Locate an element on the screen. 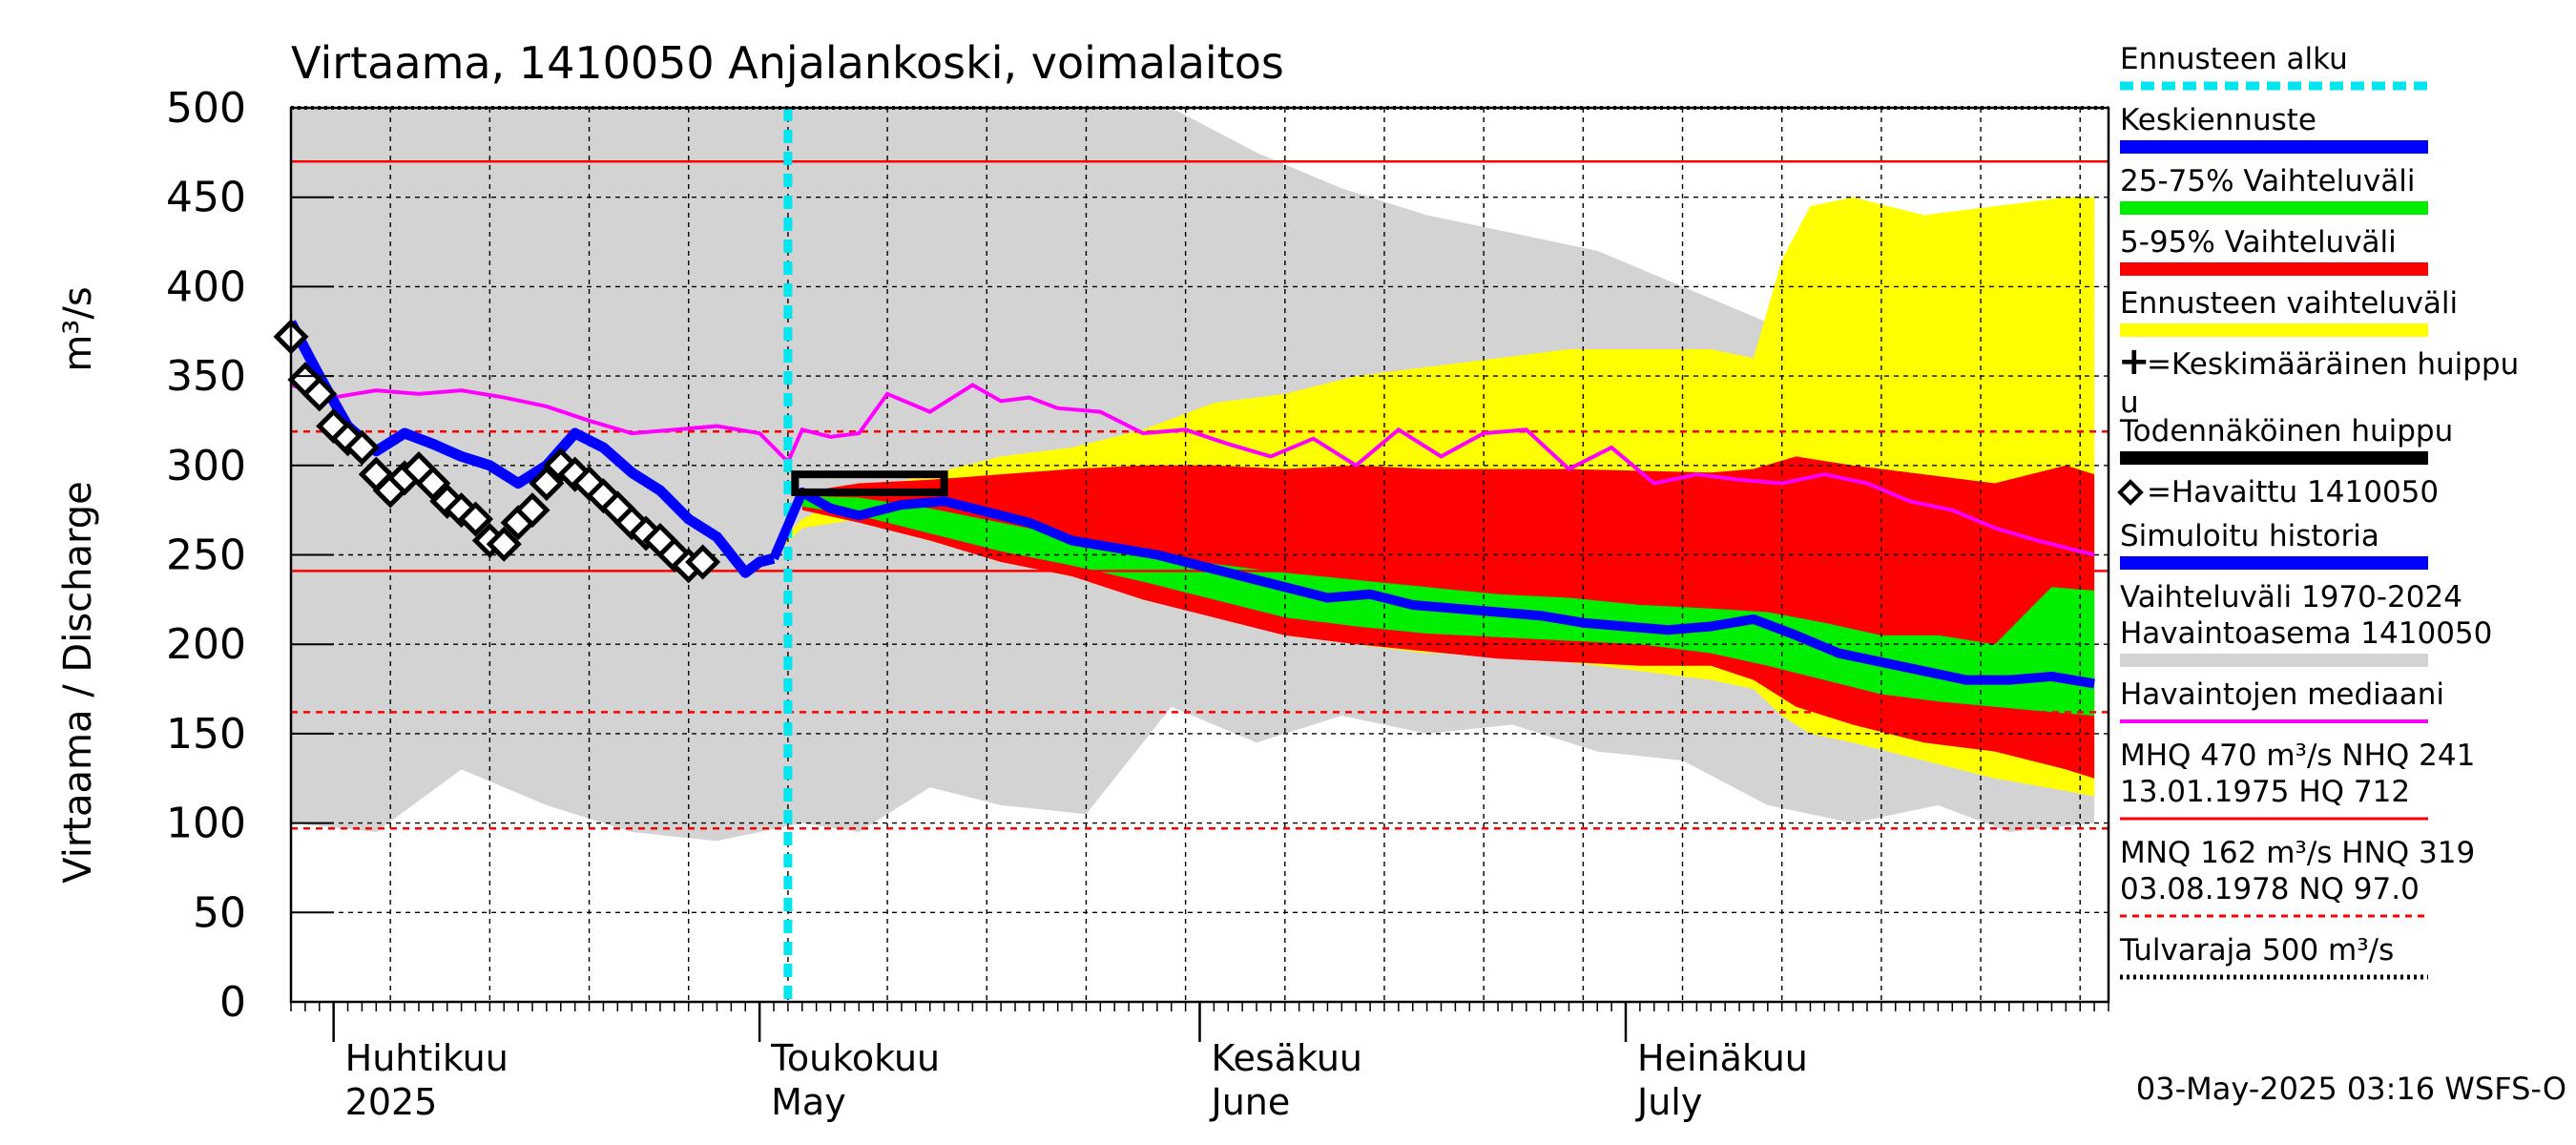 The height and width of the screenshot is (1145, 2576). legend-item: Tulvaraja 500 m³/s is located at coordinates (2273, 957).